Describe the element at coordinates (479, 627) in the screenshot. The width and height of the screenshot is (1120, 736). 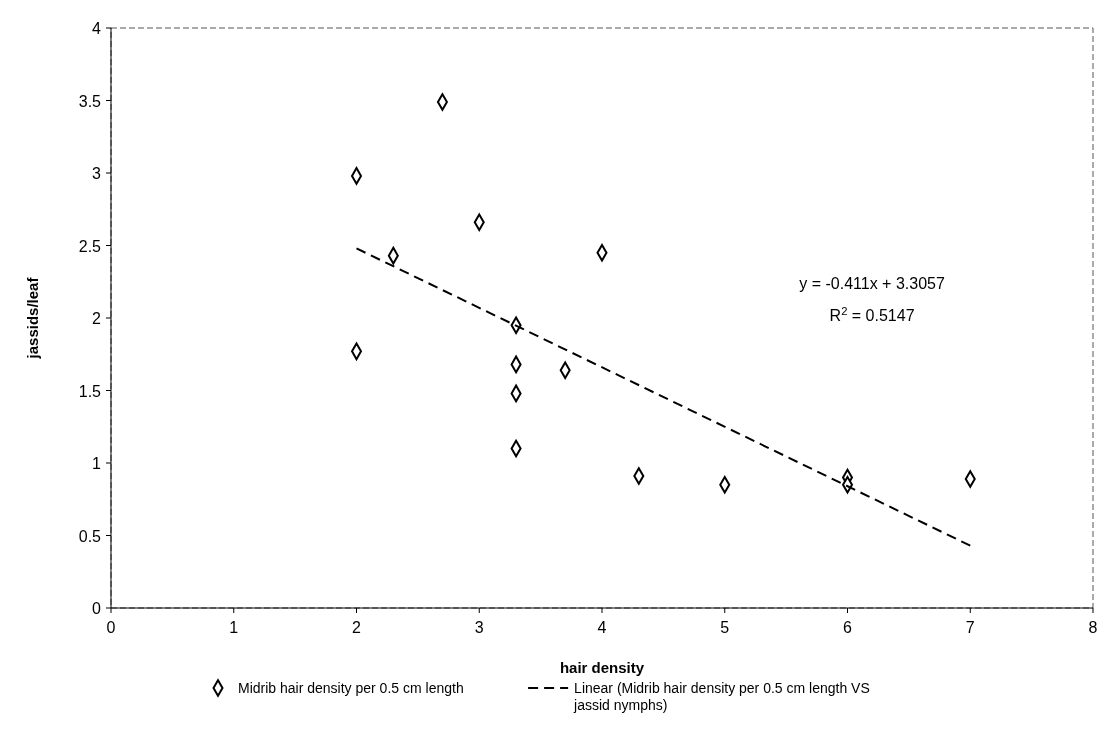
I see `x-tick-label: 3` at that location.